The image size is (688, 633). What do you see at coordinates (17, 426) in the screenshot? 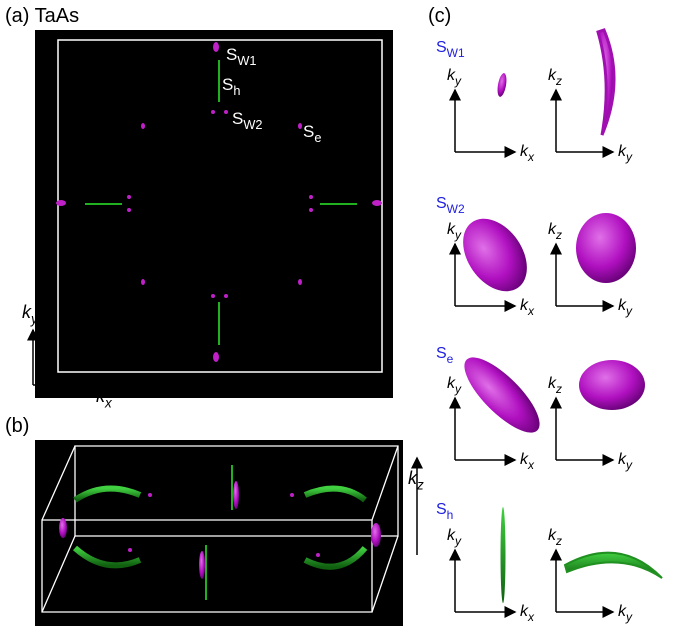
I see `panel-label: (b)` at bounding box center [17, 426].